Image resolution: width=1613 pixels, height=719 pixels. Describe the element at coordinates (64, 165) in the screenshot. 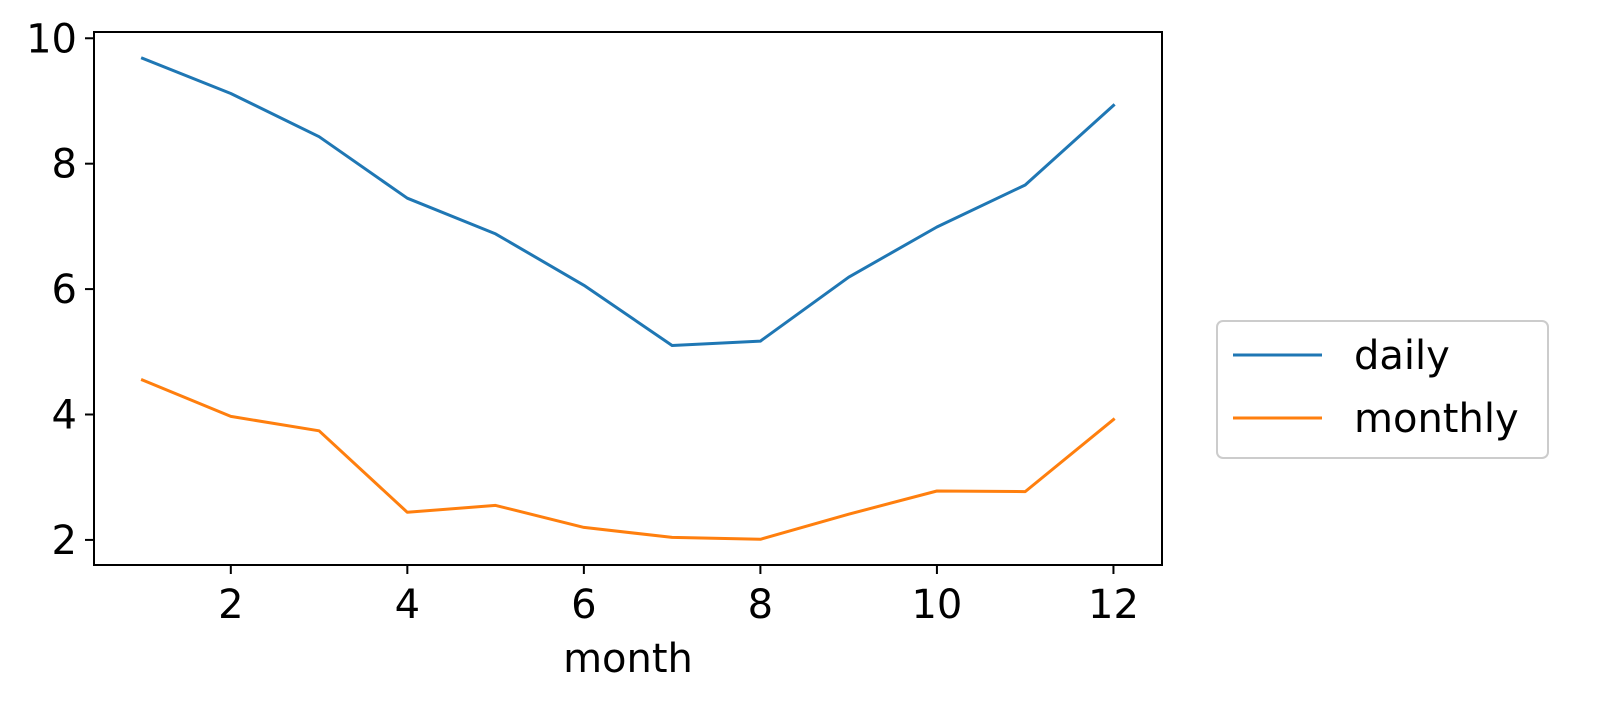

I see `y-tick-label: 8` at that location.